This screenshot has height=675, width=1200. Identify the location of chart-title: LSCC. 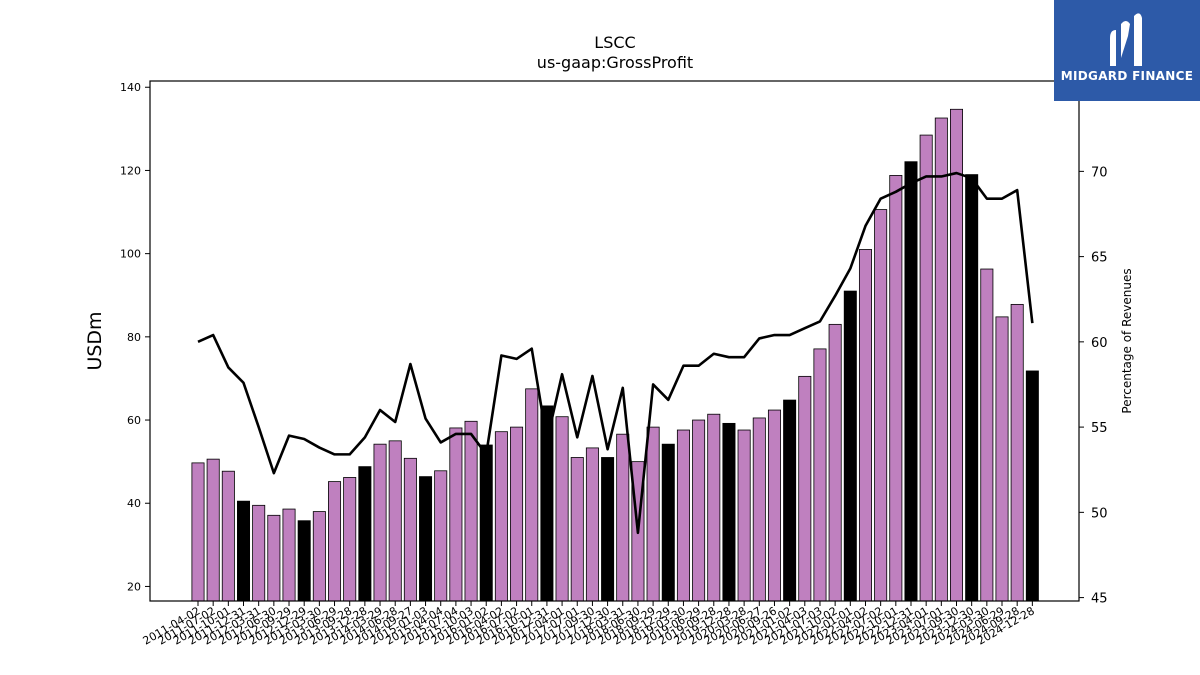
(614, 42).